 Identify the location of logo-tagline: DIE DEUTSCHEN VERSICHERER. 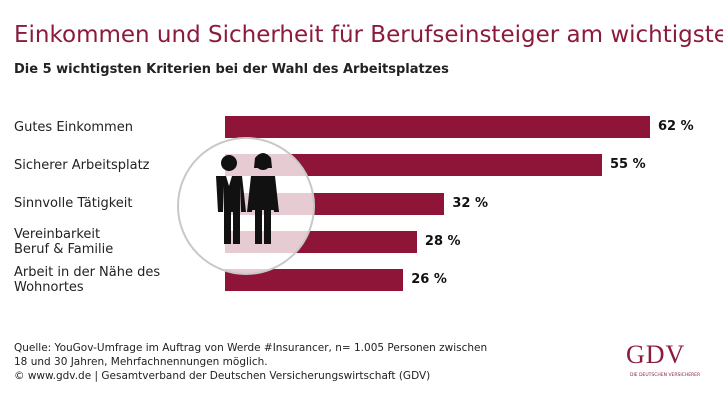
(665, 375).